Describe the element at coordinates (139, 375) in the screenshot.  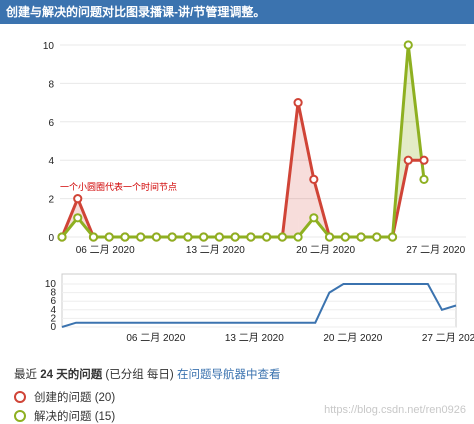
I see `summary-detail: (已分组 每日)` at that location.